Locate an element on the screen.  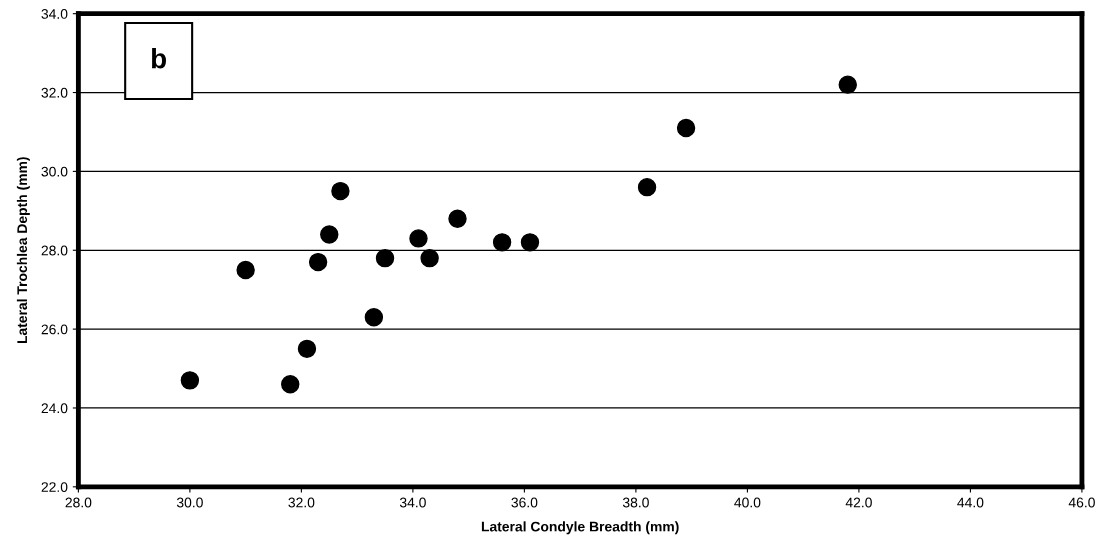
y-tick-label: 24.0 is located at coordinates (54, 408).